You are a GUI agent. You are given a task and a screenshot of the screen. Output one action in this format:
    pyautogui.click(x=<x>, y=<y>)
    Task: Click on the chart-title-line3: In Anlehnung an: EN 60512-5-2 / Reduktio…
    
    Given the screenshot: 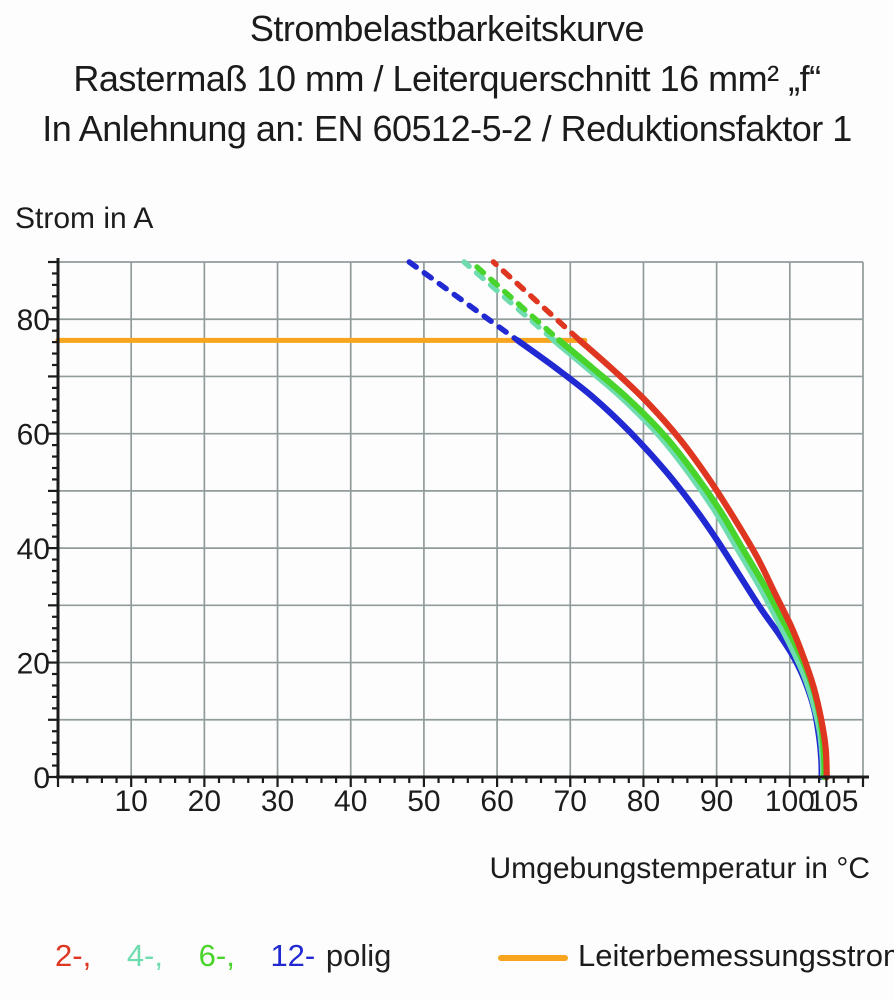 What is the action you would take?
    pyautogui.click(x=447, y=128)
    